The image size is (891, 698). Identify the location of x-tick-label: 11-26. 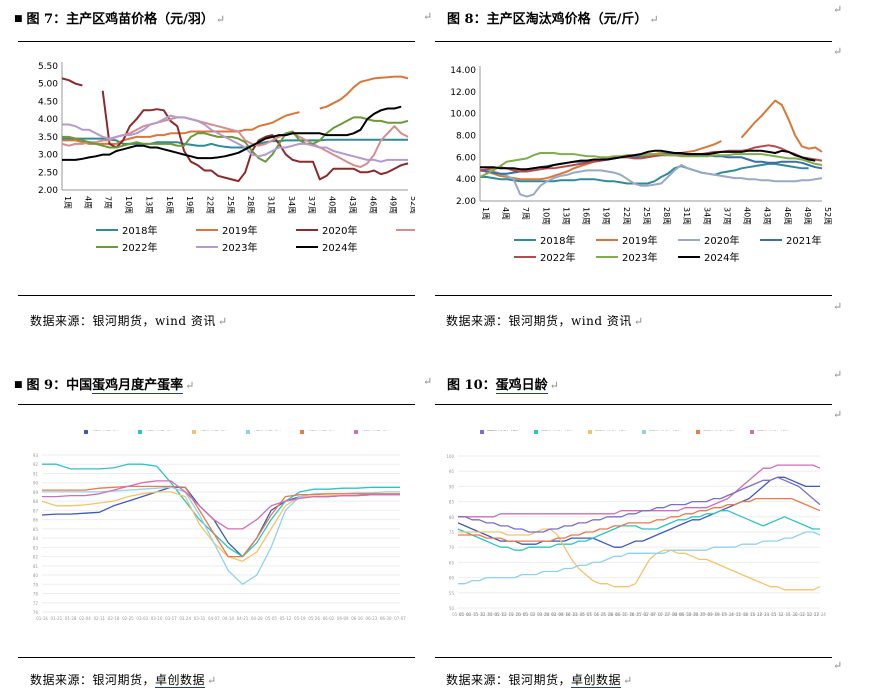
(792, 614).